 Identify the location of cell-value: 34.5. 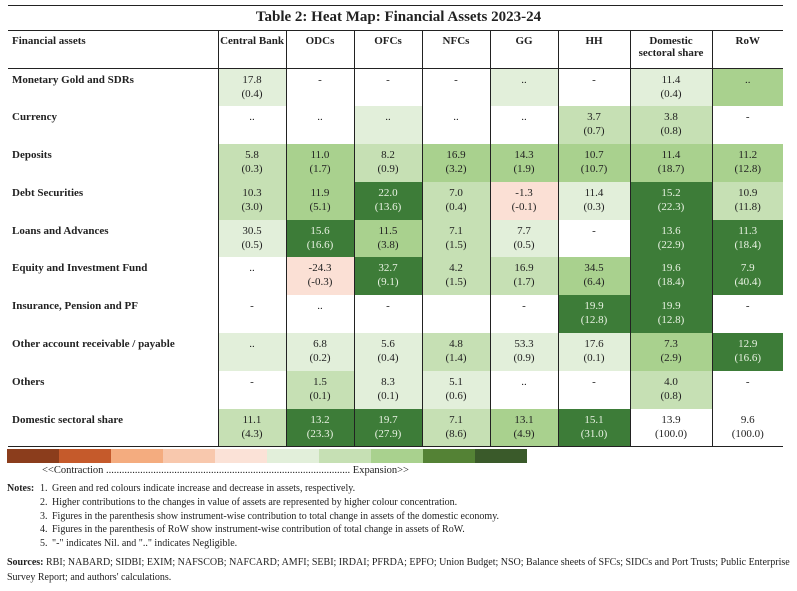
(594, 268).